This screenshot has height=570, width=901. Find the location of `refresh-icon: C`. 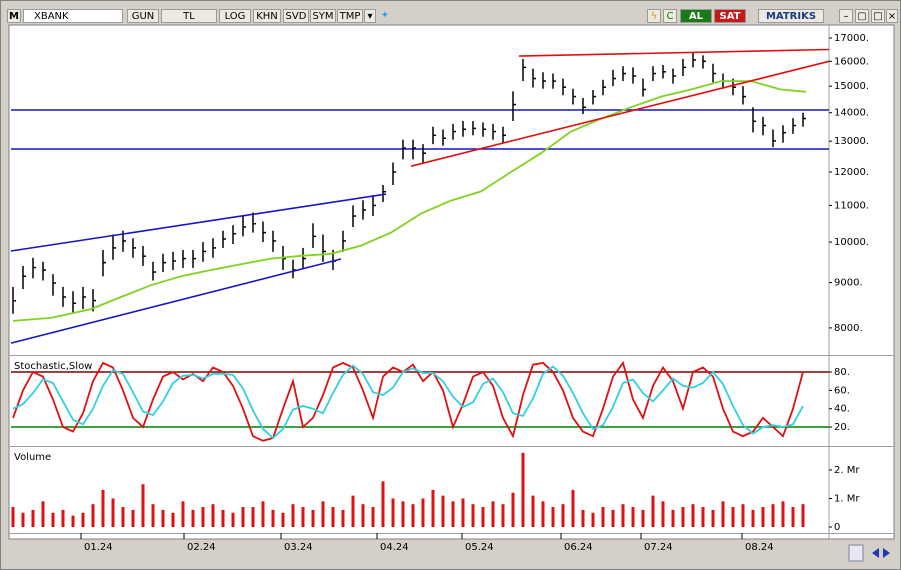

refresh-icon: C is located at coordinates (670, 16).